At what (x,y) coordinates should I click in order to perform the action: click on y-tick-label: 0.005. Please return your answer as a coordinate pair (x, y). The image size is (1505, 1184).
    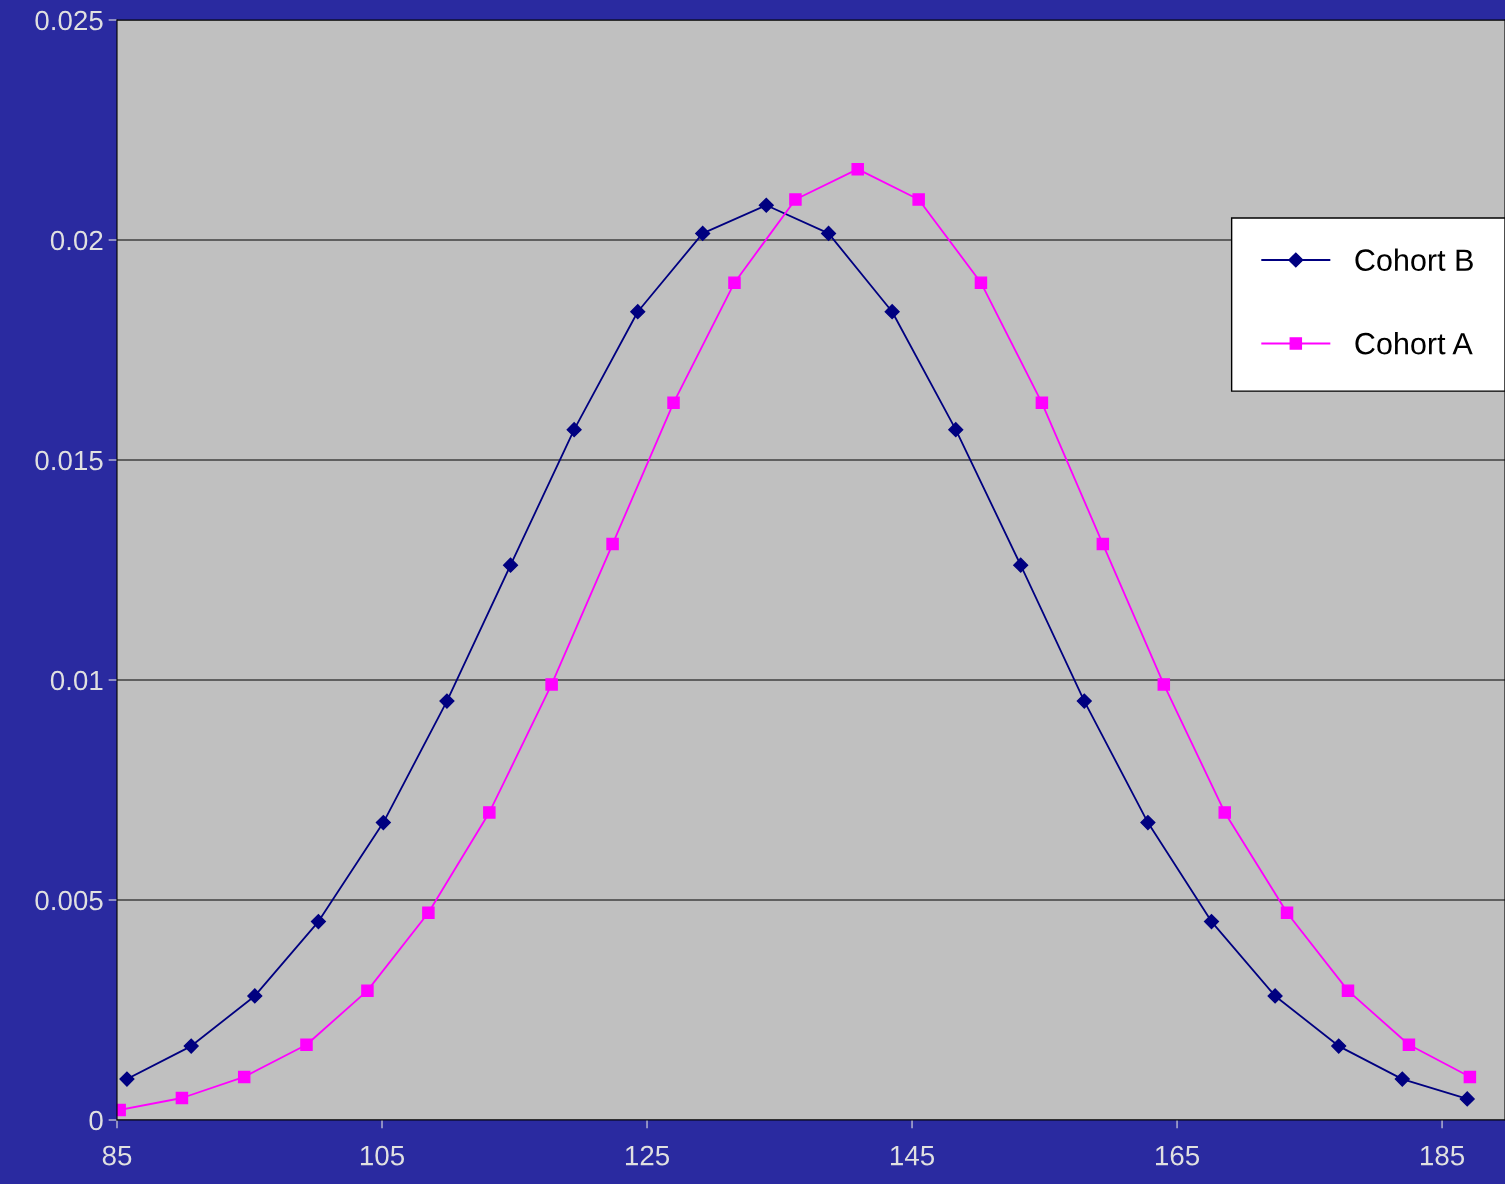
    Looking at the image, I should click on (69, 900).